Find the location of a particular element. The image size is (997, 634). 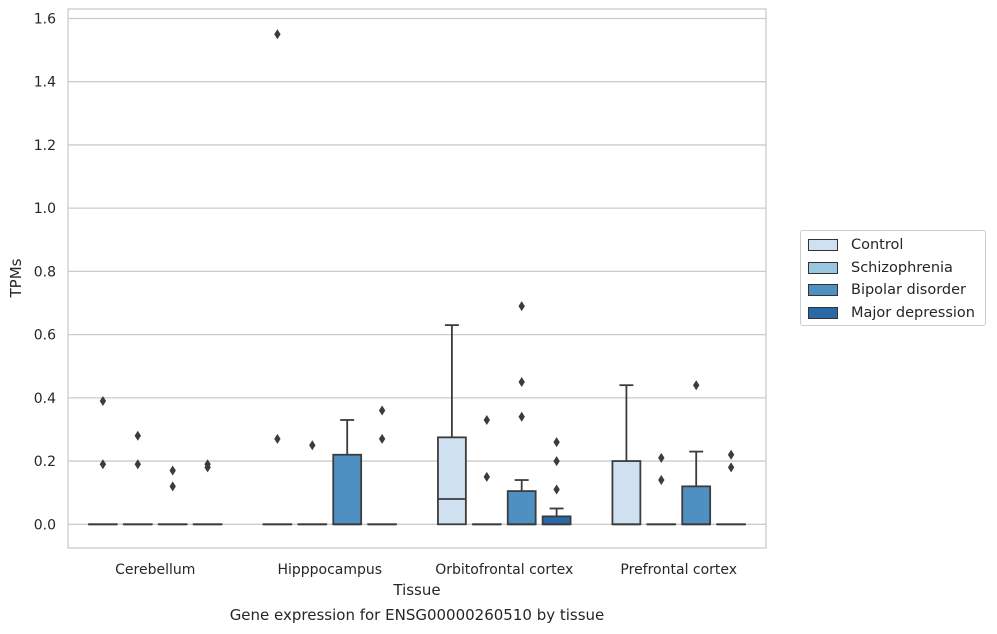

legend-label-schizophrenia: Schizophrenia is located at coordinates (902, 268).